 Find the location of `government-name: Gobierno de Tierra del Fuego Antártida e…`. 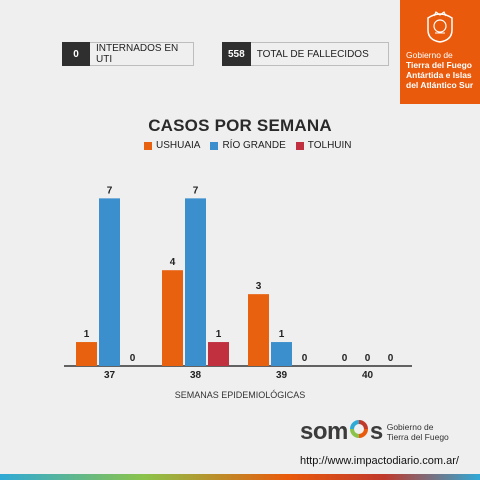

government-name: Gobierno de Tierra del Fuego Antártida e… is located at coordinates (442, 70).